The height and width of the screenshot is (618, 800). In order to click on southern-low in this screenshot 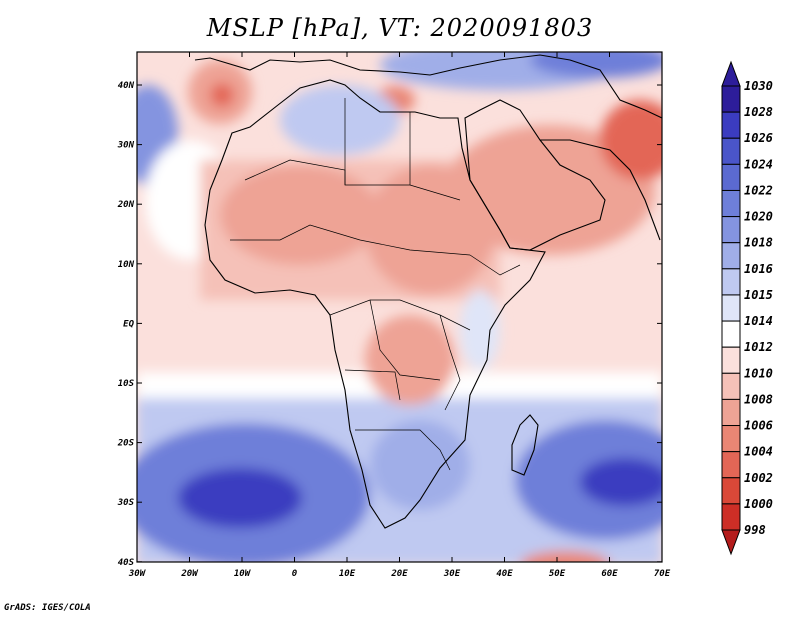, I will do `click(565, 556)`.